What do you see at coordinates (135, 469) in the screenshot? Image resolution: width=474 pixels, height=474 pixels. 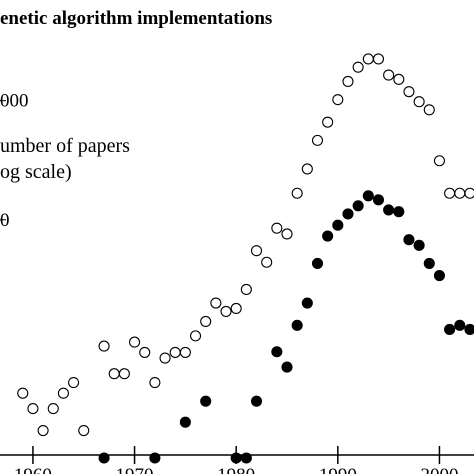 I see `x-tick-label: 1970` at bounding box center [135, 469].